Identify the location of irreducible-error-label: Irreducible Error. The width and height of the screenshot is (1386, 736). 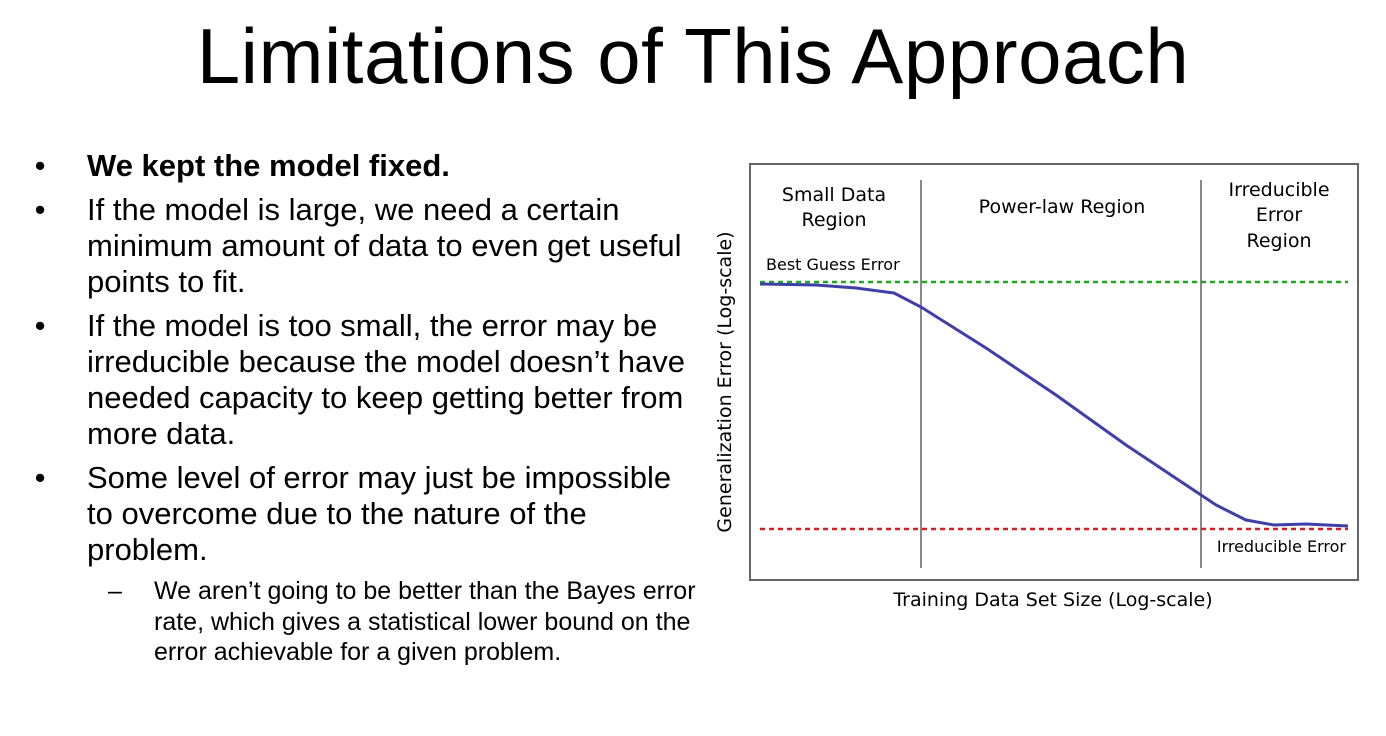
(1282, 546).